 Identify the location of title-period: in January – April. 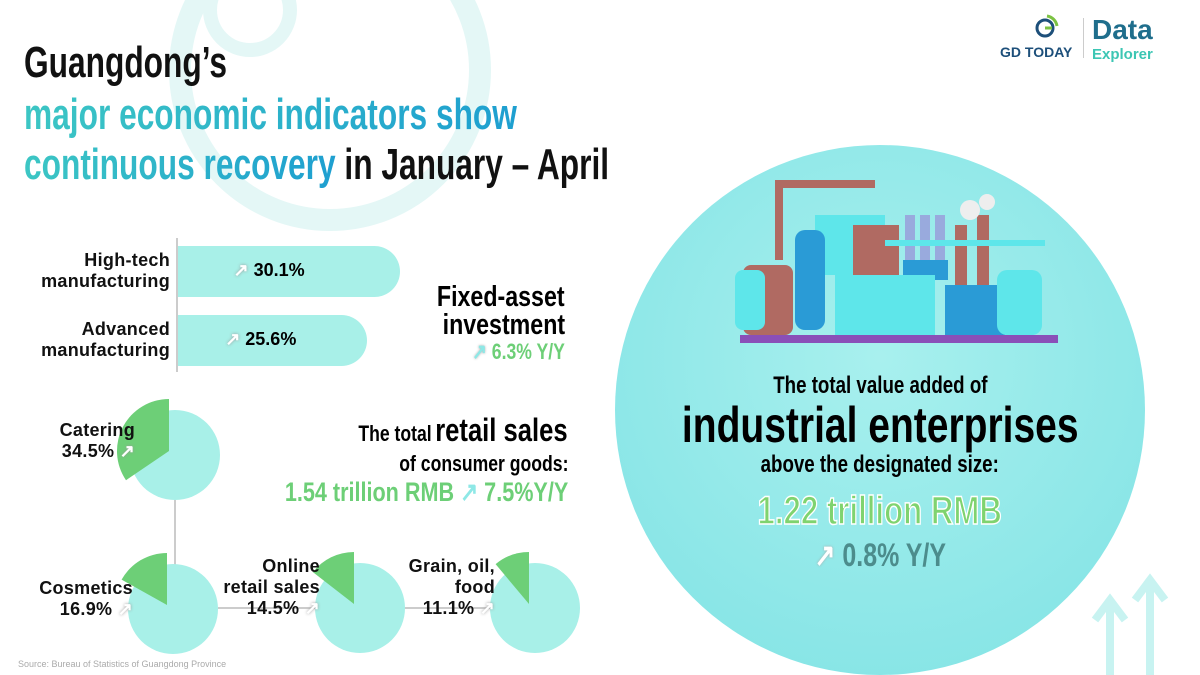
(472, 164).